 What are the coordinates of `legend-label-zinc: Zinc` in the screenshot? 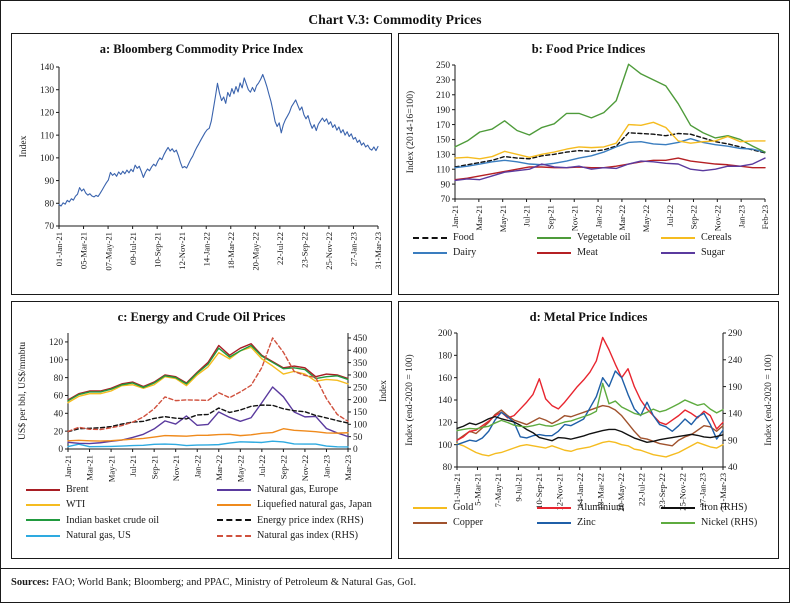 It's located at (586, 523).